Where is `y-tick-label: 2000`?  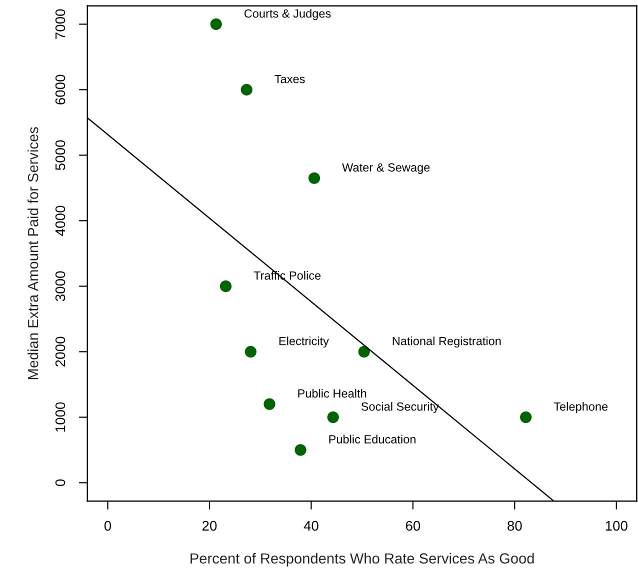
y-tick-label: 2000 is located at coordinates (60, 351).